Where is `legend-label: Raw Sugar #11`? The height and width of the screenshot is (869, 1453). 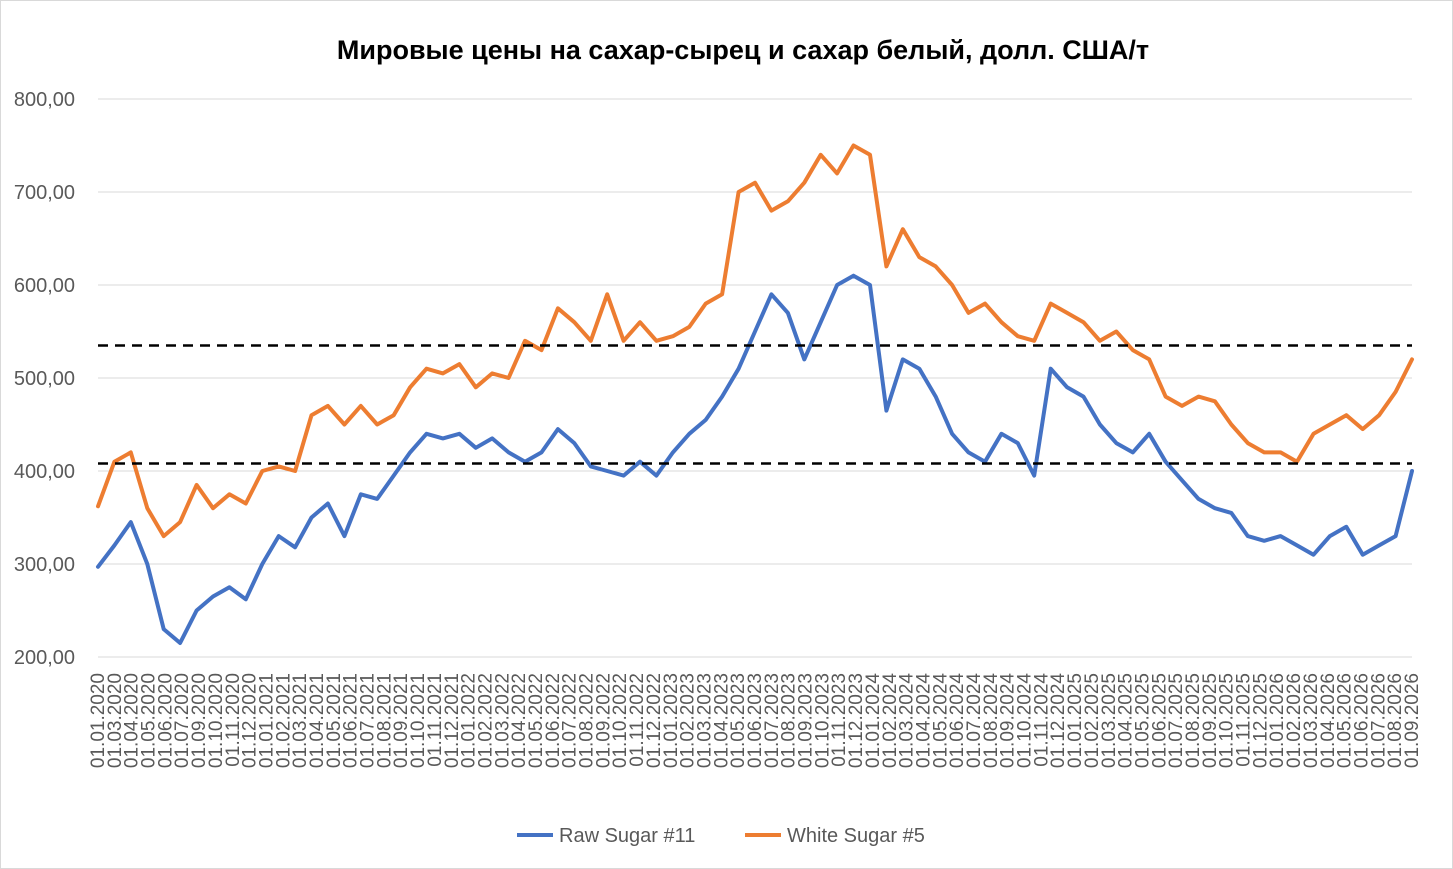
legend-label: Raw Sugar #11 is located at coordinates (627, 836).